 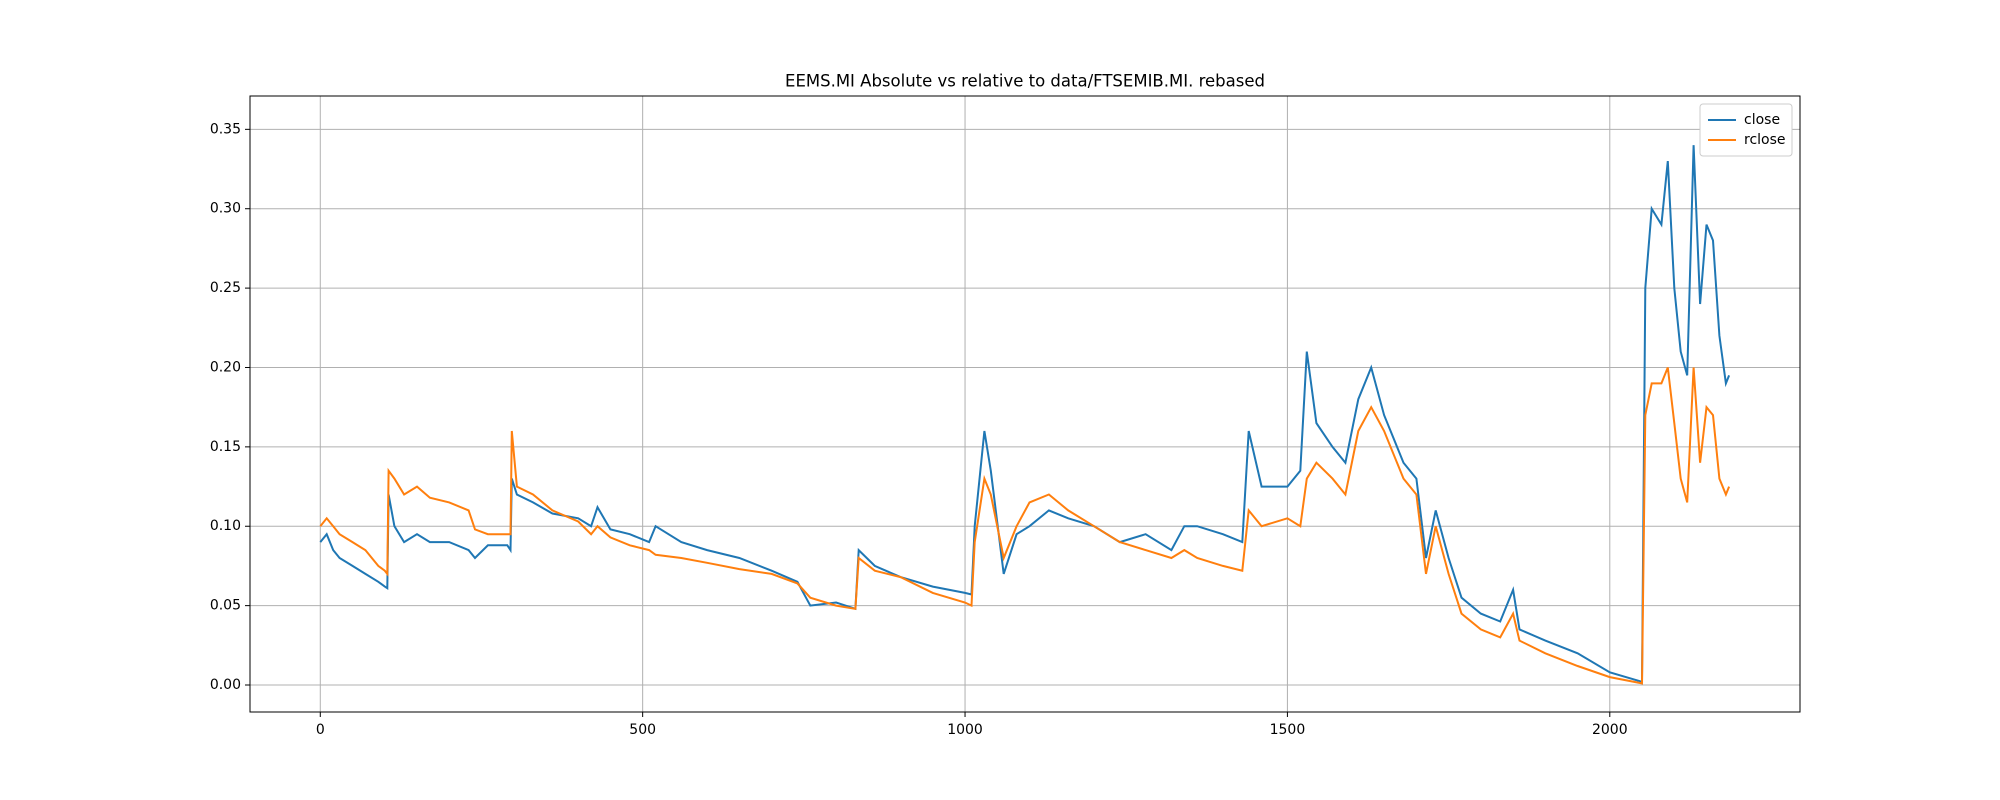 What do you see at coordinates (1288, 730) in the screenshot?
I see `x-tick-label: 1500` at bounding box center [1288, 730].